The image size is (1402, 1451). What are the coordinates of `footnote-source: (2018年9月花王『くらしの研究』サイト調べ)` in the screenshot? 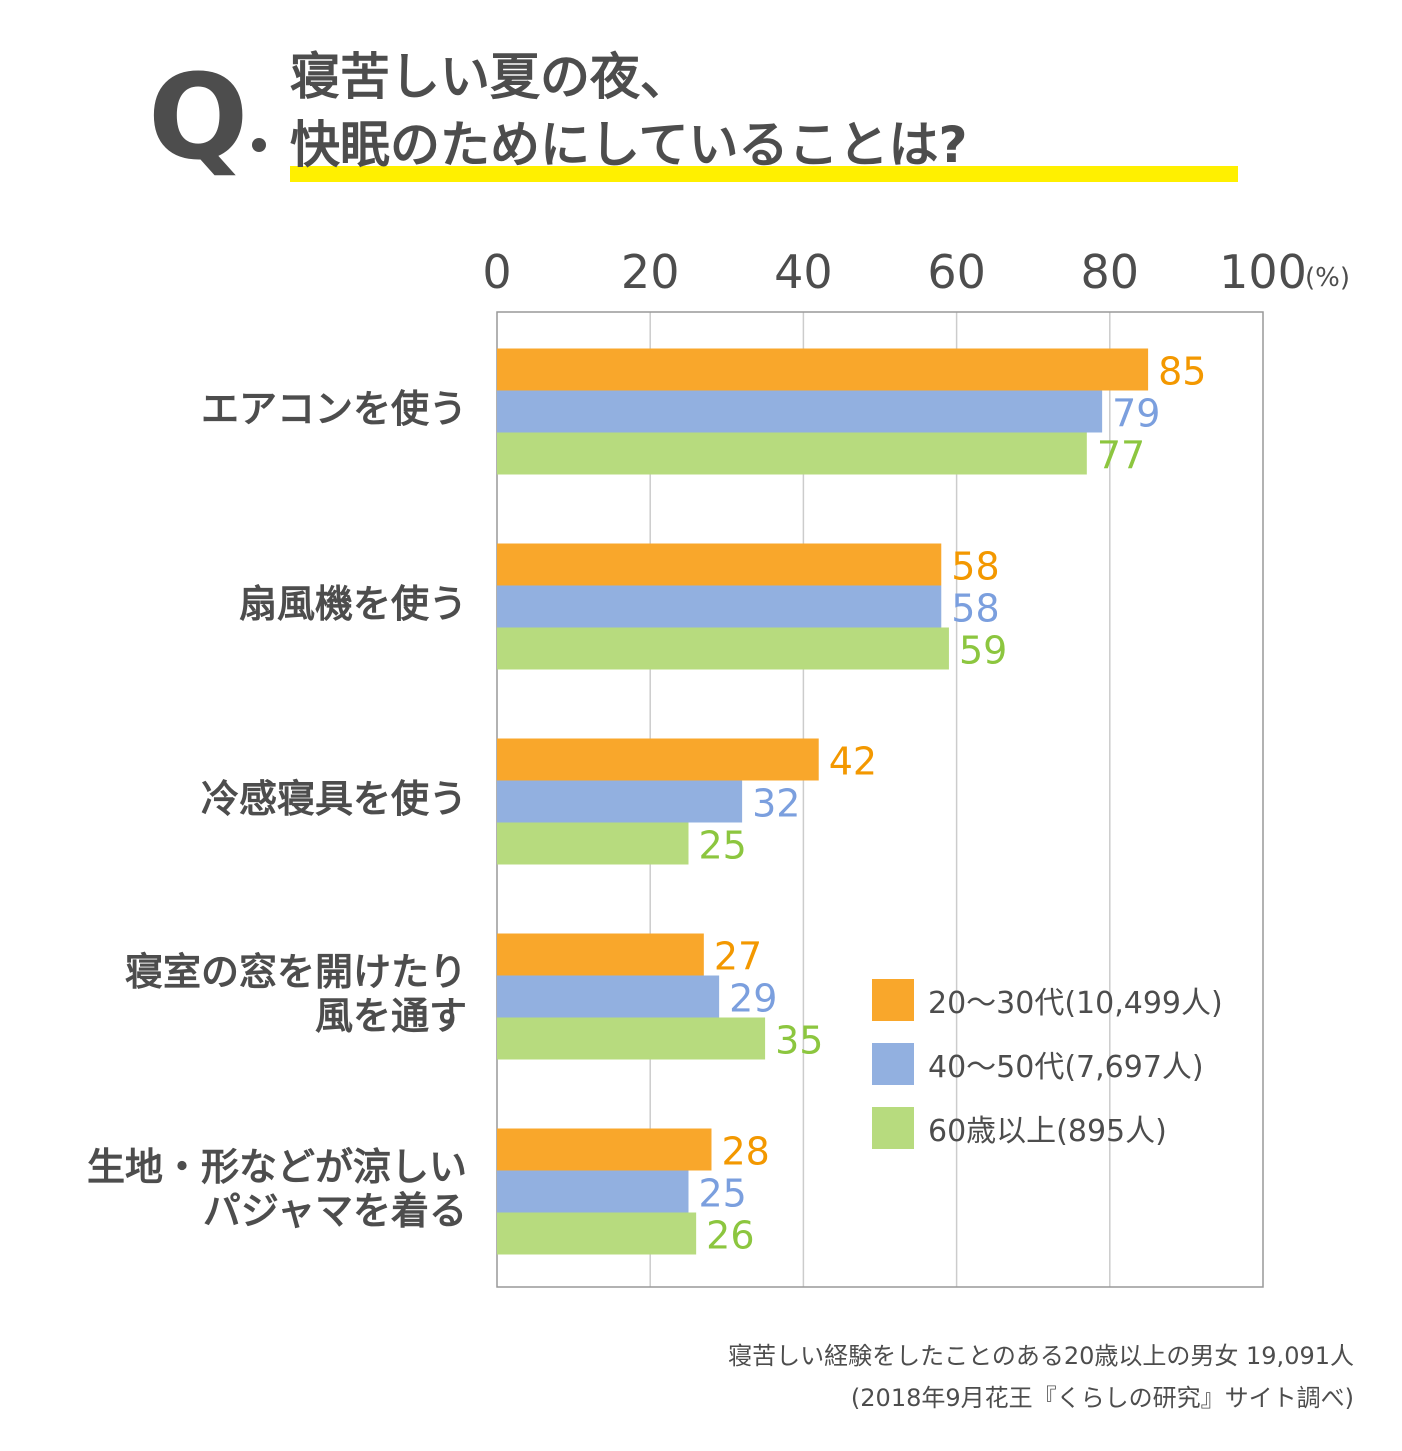 It's located at (1102, 1398).